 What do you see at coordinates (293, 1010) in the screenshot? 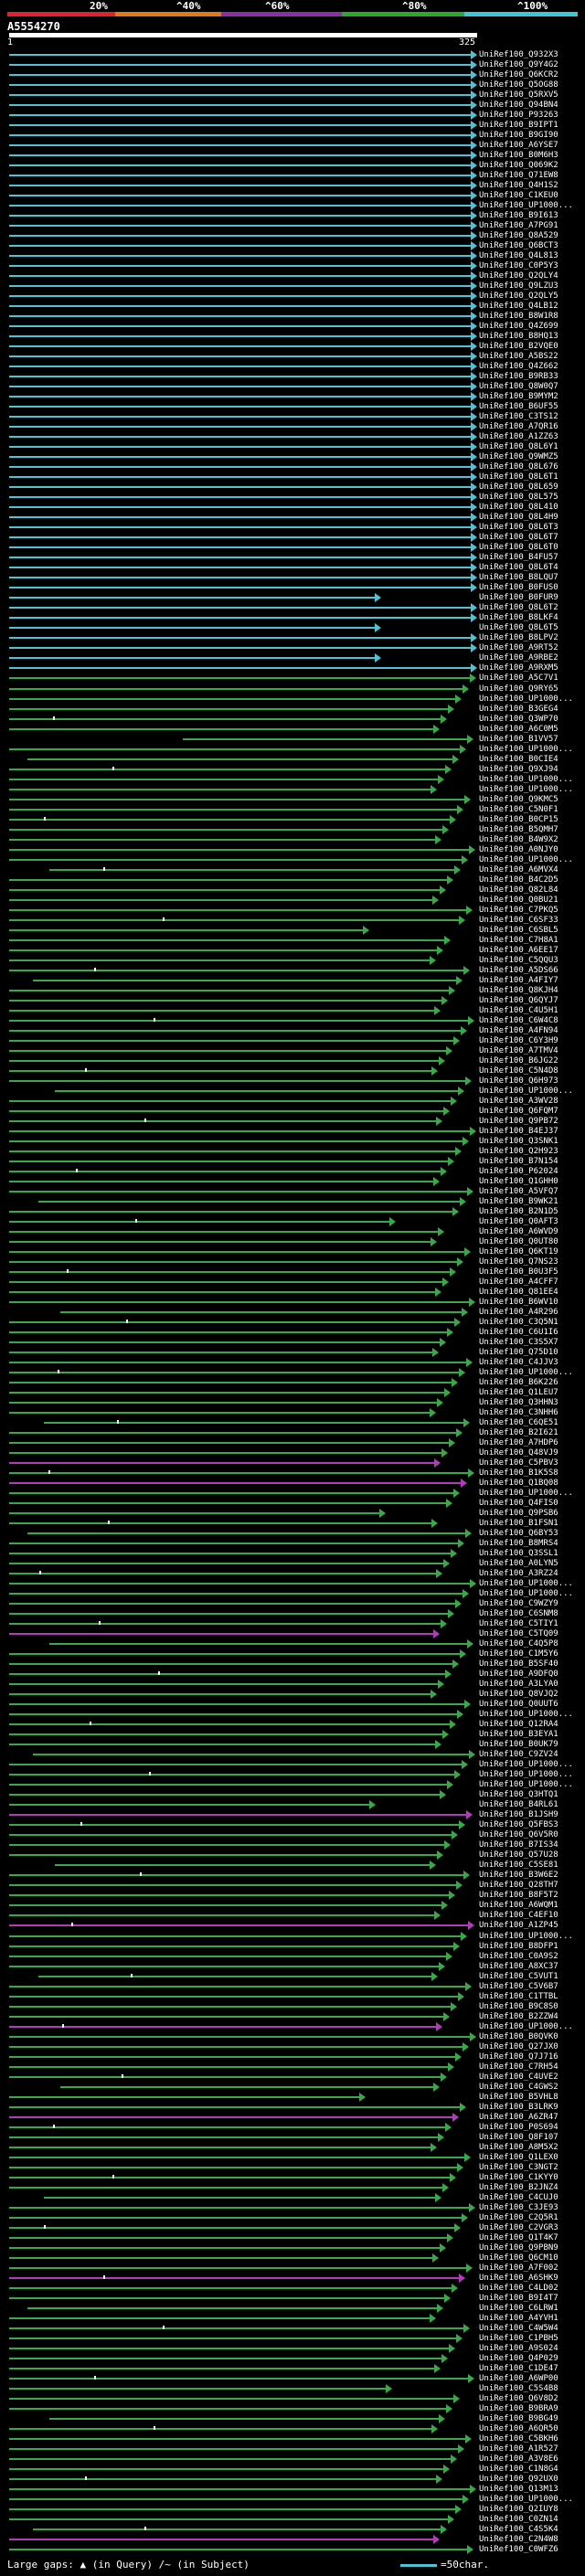
I see `hit-row: UniRef100_C4U5H1` at bounding box center [293, 1010].